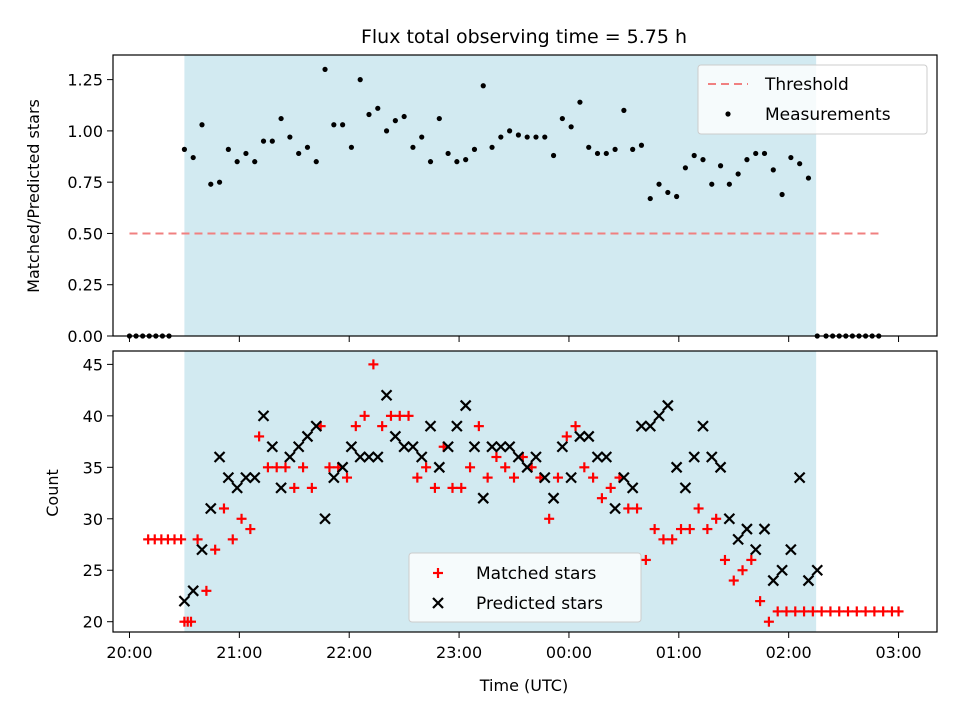 The width and height of the screenshot is (960, 720). Describe the element at coordinates (349, 652) in the screenshot. I see `bottom-x-tick-label: 22:00` at that location.